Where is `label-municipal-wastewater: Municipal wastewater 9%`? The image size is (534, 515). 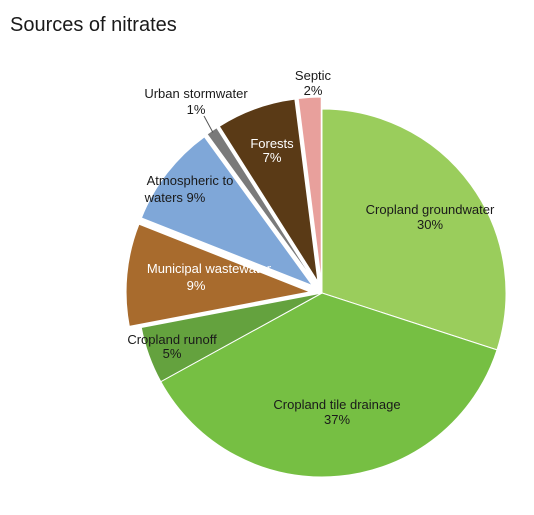 label-municipal-wastewater: Municipal wastewater 9% is located at coordinates (209, 277).